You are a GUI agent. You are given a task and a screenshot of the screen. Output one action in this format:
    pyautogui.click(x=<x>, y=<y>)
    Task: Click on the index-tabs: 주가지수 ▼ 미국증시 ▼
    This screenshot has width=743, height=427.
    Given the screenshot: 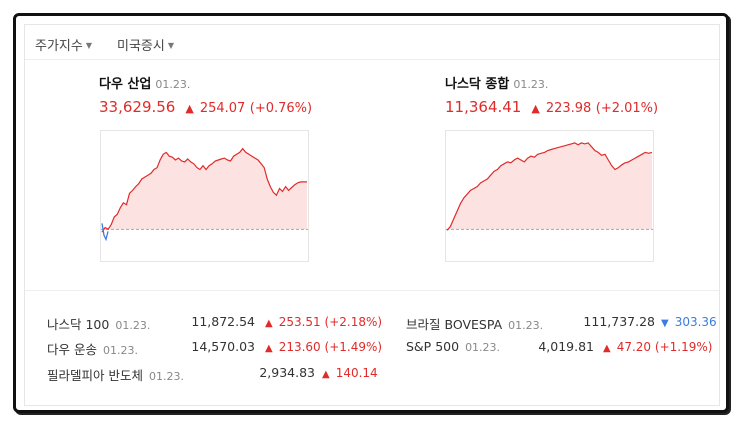 What is the action you would take?
    pyautogui.click(x=372, y=42)
    